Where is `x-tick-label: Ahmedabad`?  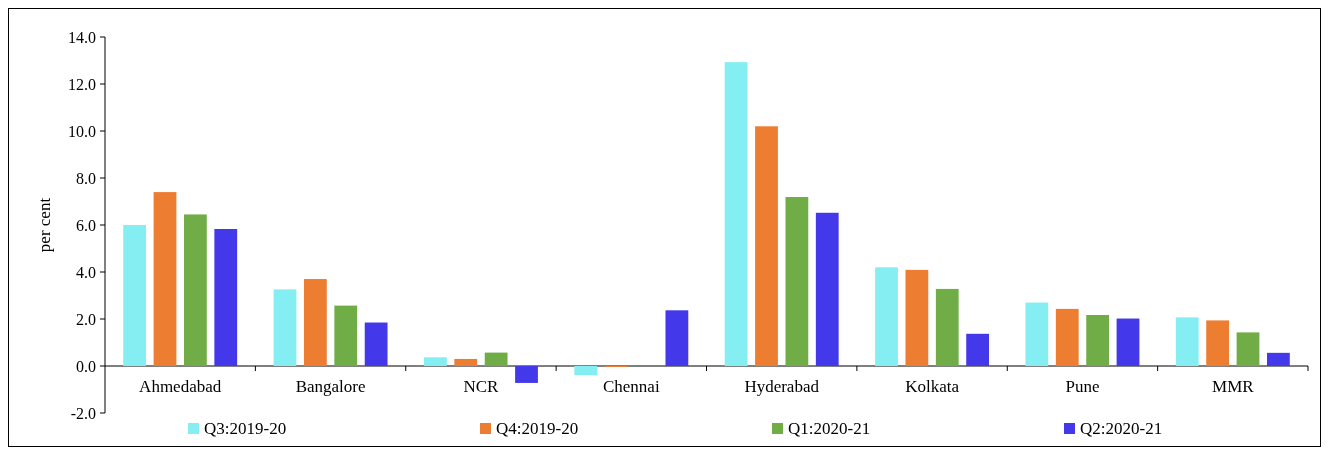
x-tick-label: Ahmedabad is located at coordinates (180, 386).